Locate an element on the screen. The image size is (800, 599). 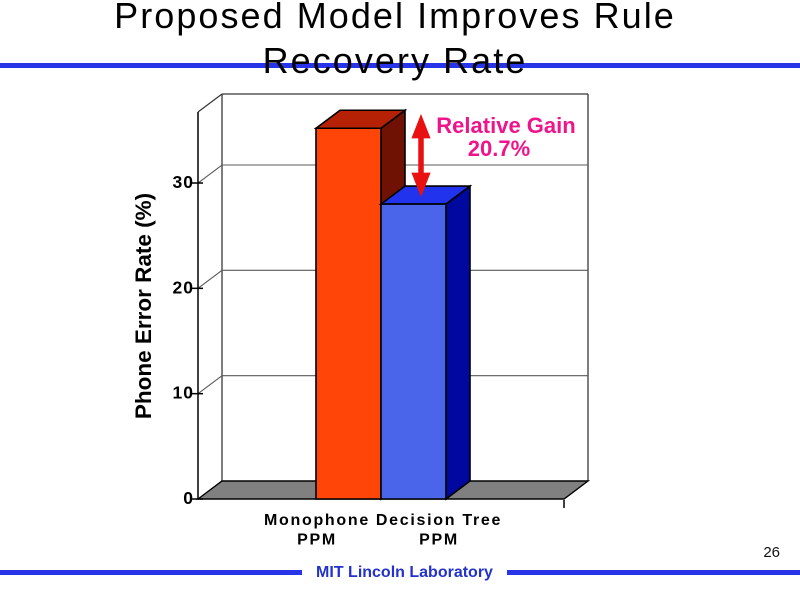
slide-title-line1: Proposed Model Improves Rule is located at coordinates (395, 18).